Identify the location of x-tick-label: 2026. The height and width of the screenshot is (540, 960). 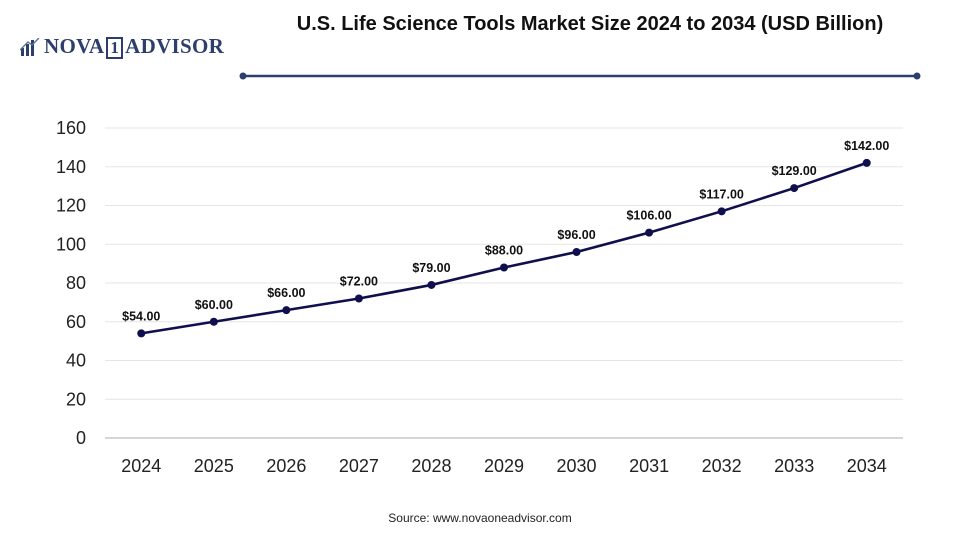
(286, 466).